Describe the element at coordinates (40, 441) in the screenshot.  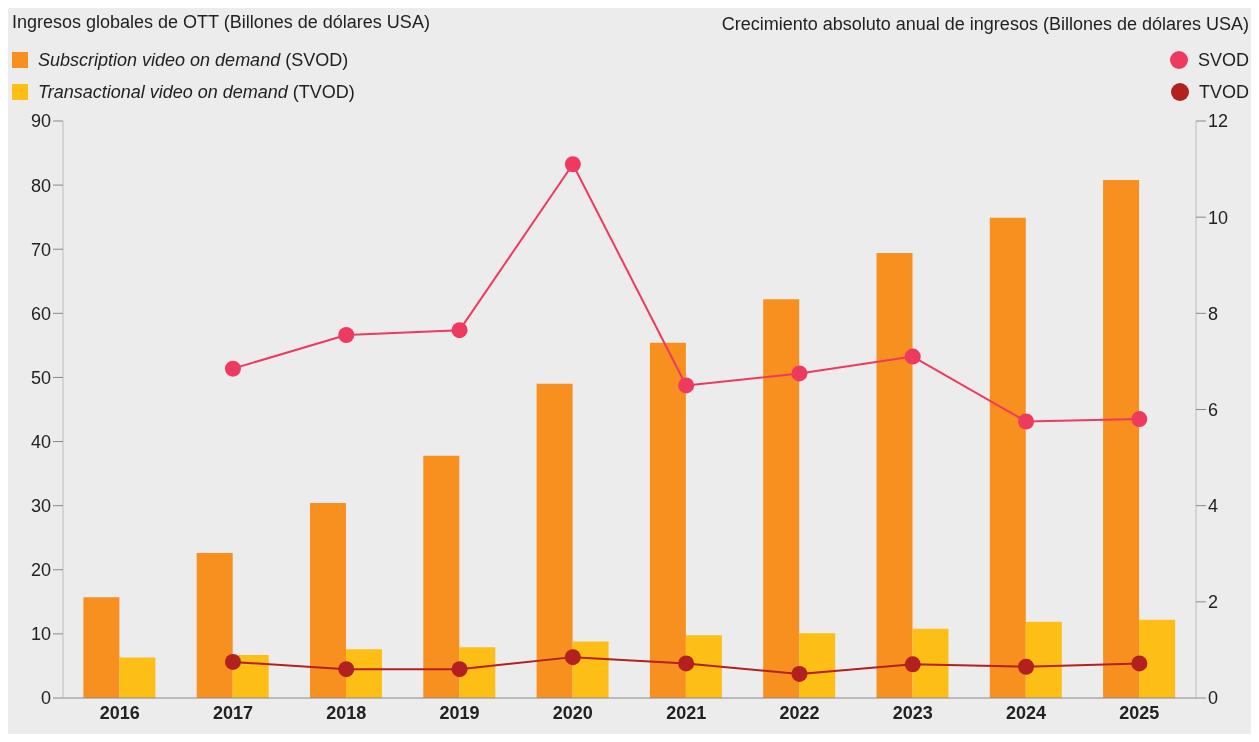
I see `y-tick-label: 40` at that location.